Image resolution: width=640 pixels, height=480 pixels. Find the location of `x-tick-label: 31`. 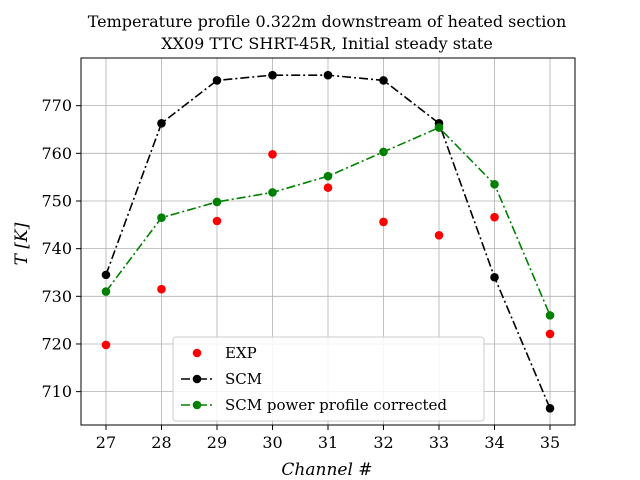

x-tick-label: 31 is located at coordinates (328, 442).